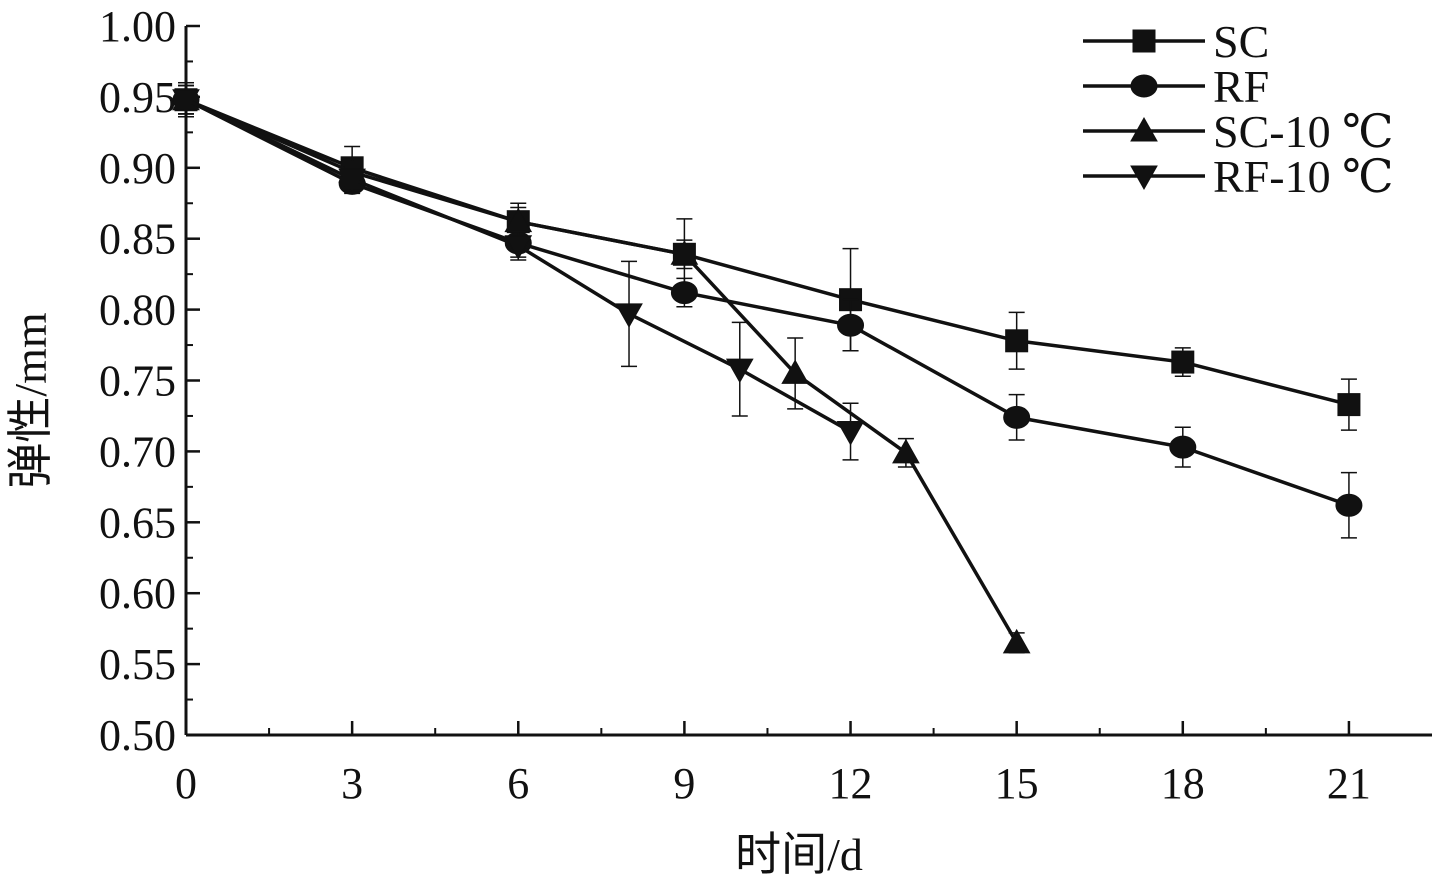  What do you see at coordinates (1241, 41) in the screenshot?
I see `legend-label: SC` at bounding box center [1241, 41].